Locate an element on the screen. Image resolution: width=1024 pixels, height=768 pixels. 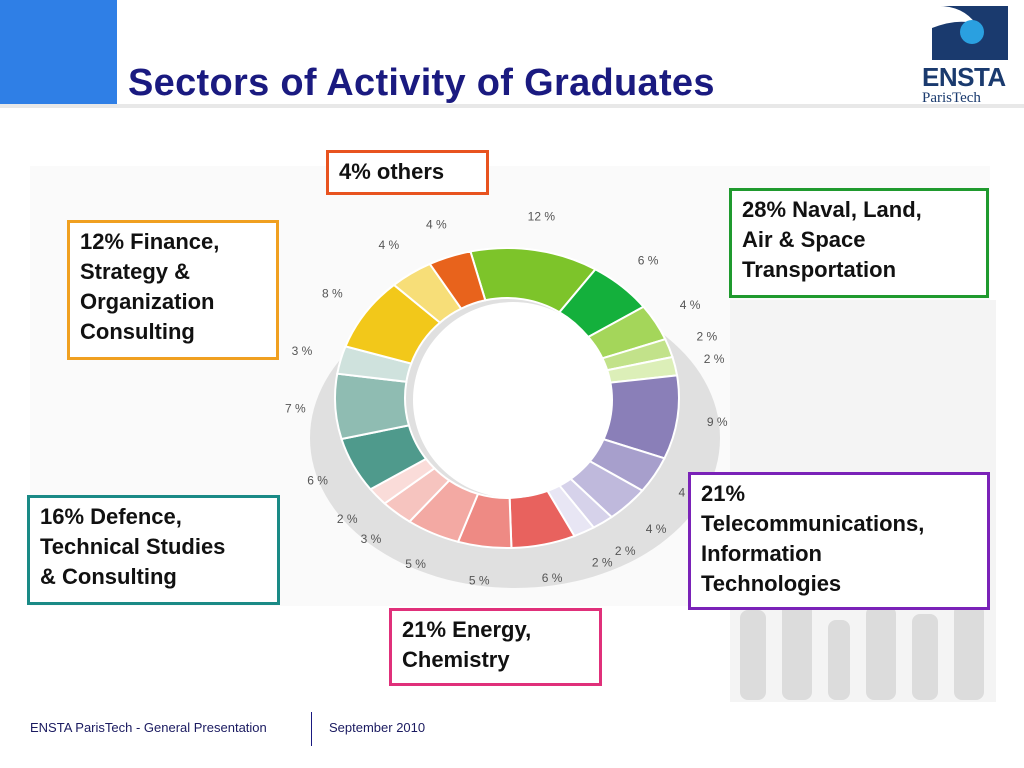
callout-line: Air & Space is located at coordinates (804, 239).